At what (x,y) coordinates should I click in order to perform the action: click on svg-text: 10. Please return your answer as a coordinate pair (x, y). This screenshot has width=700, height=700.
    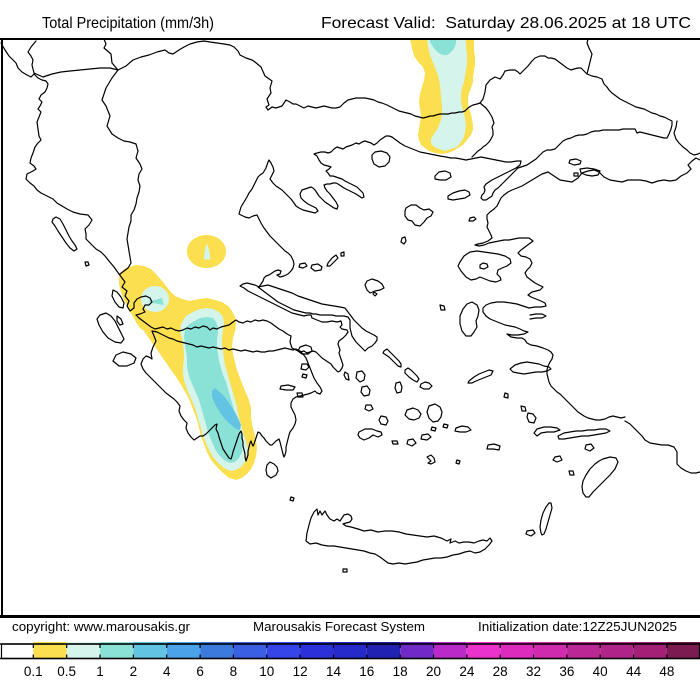
    Looking at the image, I should click on (266, 671).